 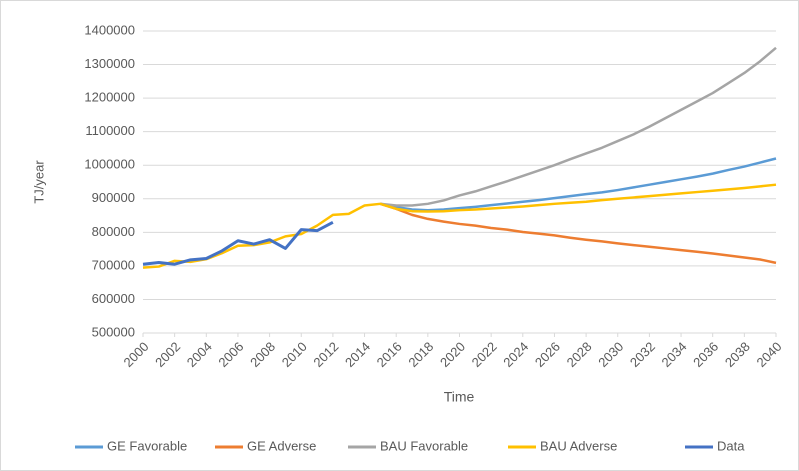 I want to click on x-axis-title: Time, so click(x=459, y=397).